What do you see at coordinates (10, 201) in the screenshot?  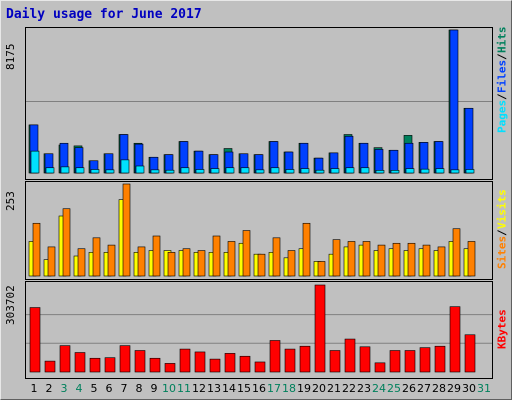 I see `sites-ymax-label: 253` at bounding box center [10, 201].